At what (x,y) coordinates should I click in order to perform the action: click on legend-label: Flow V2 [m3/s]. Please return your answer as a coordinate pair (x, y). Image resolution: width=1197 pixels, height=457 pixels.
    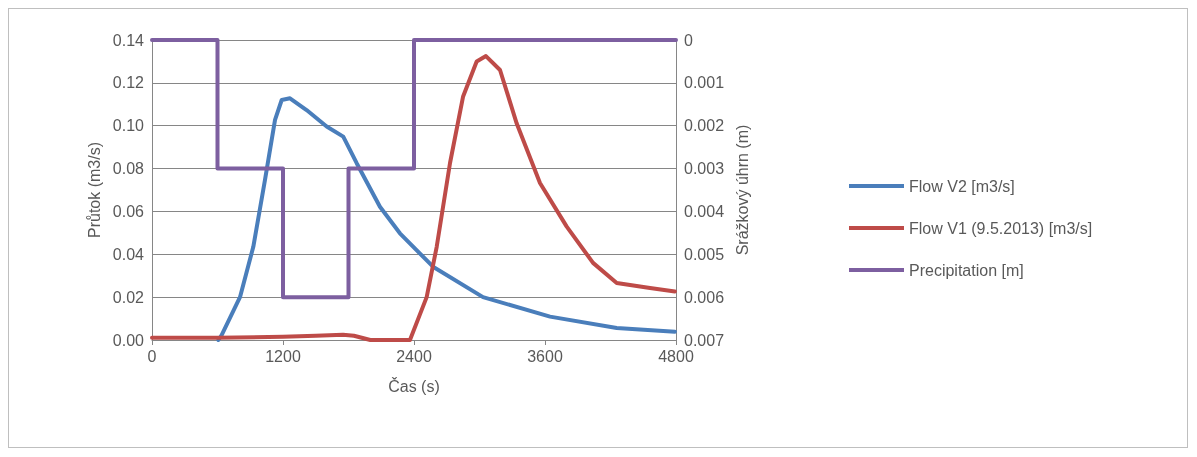
    Looking at the image, I should click on (962, 186).